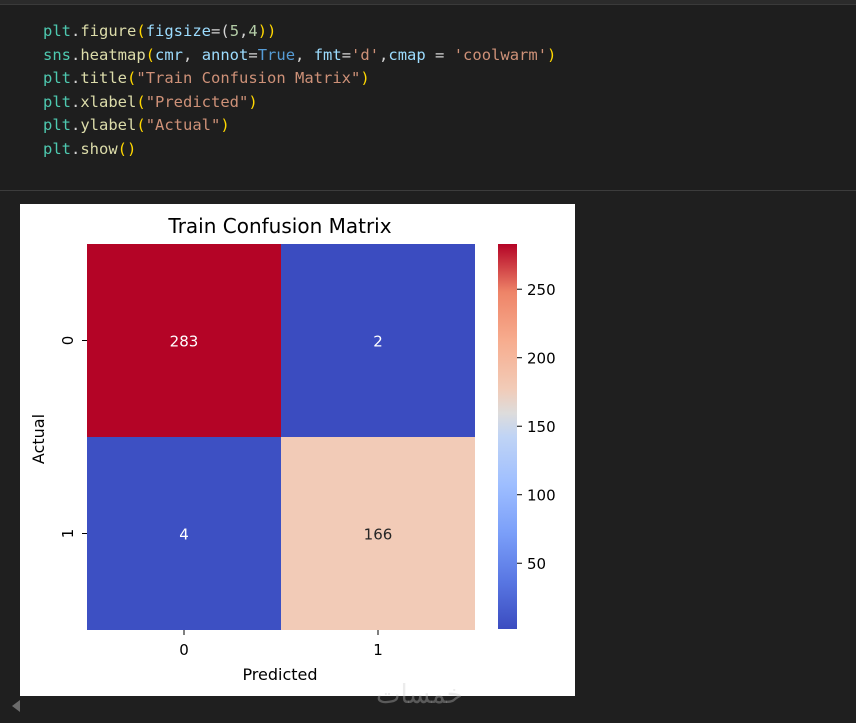 This screenshot has height=723, width=856. Describe the element at coordinates (113, 54) in the screenshot. I see `code-token: heatmap` at that location.